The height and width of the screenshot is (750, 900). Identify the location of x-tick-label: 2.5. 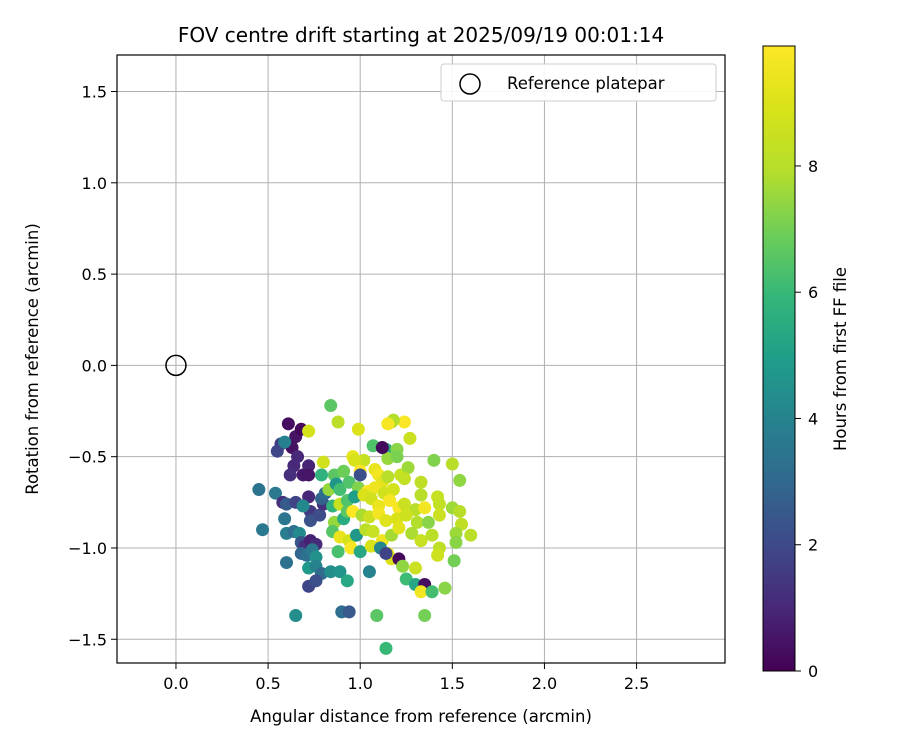
(636, 683).